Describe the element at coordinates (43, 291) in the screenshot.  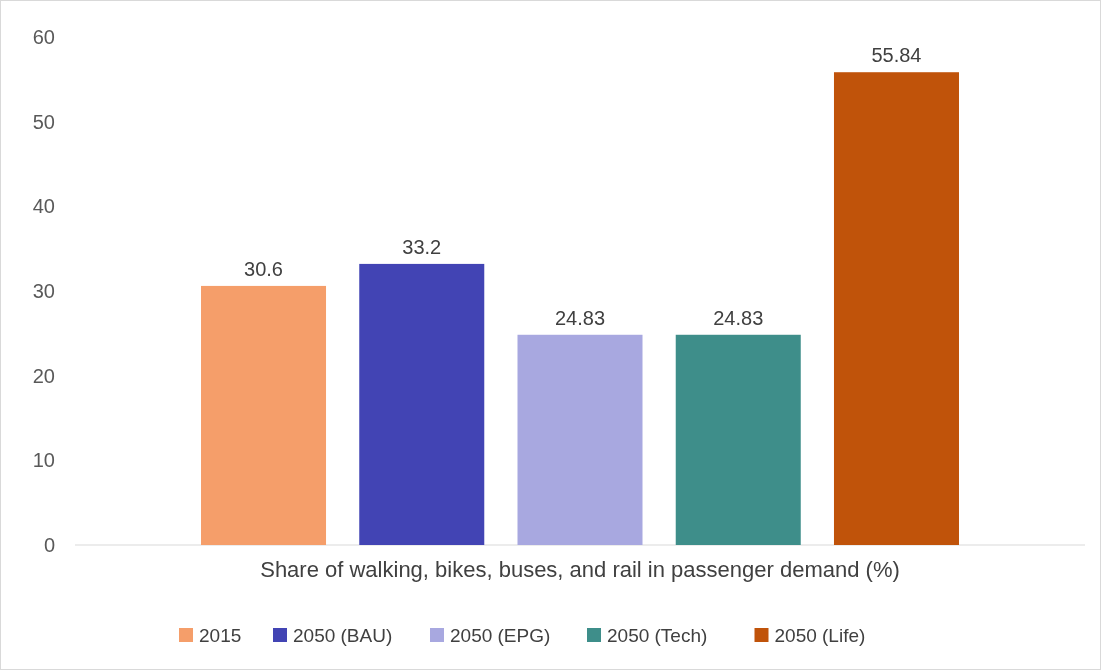
I see `y-tick-label: 30` at that location.